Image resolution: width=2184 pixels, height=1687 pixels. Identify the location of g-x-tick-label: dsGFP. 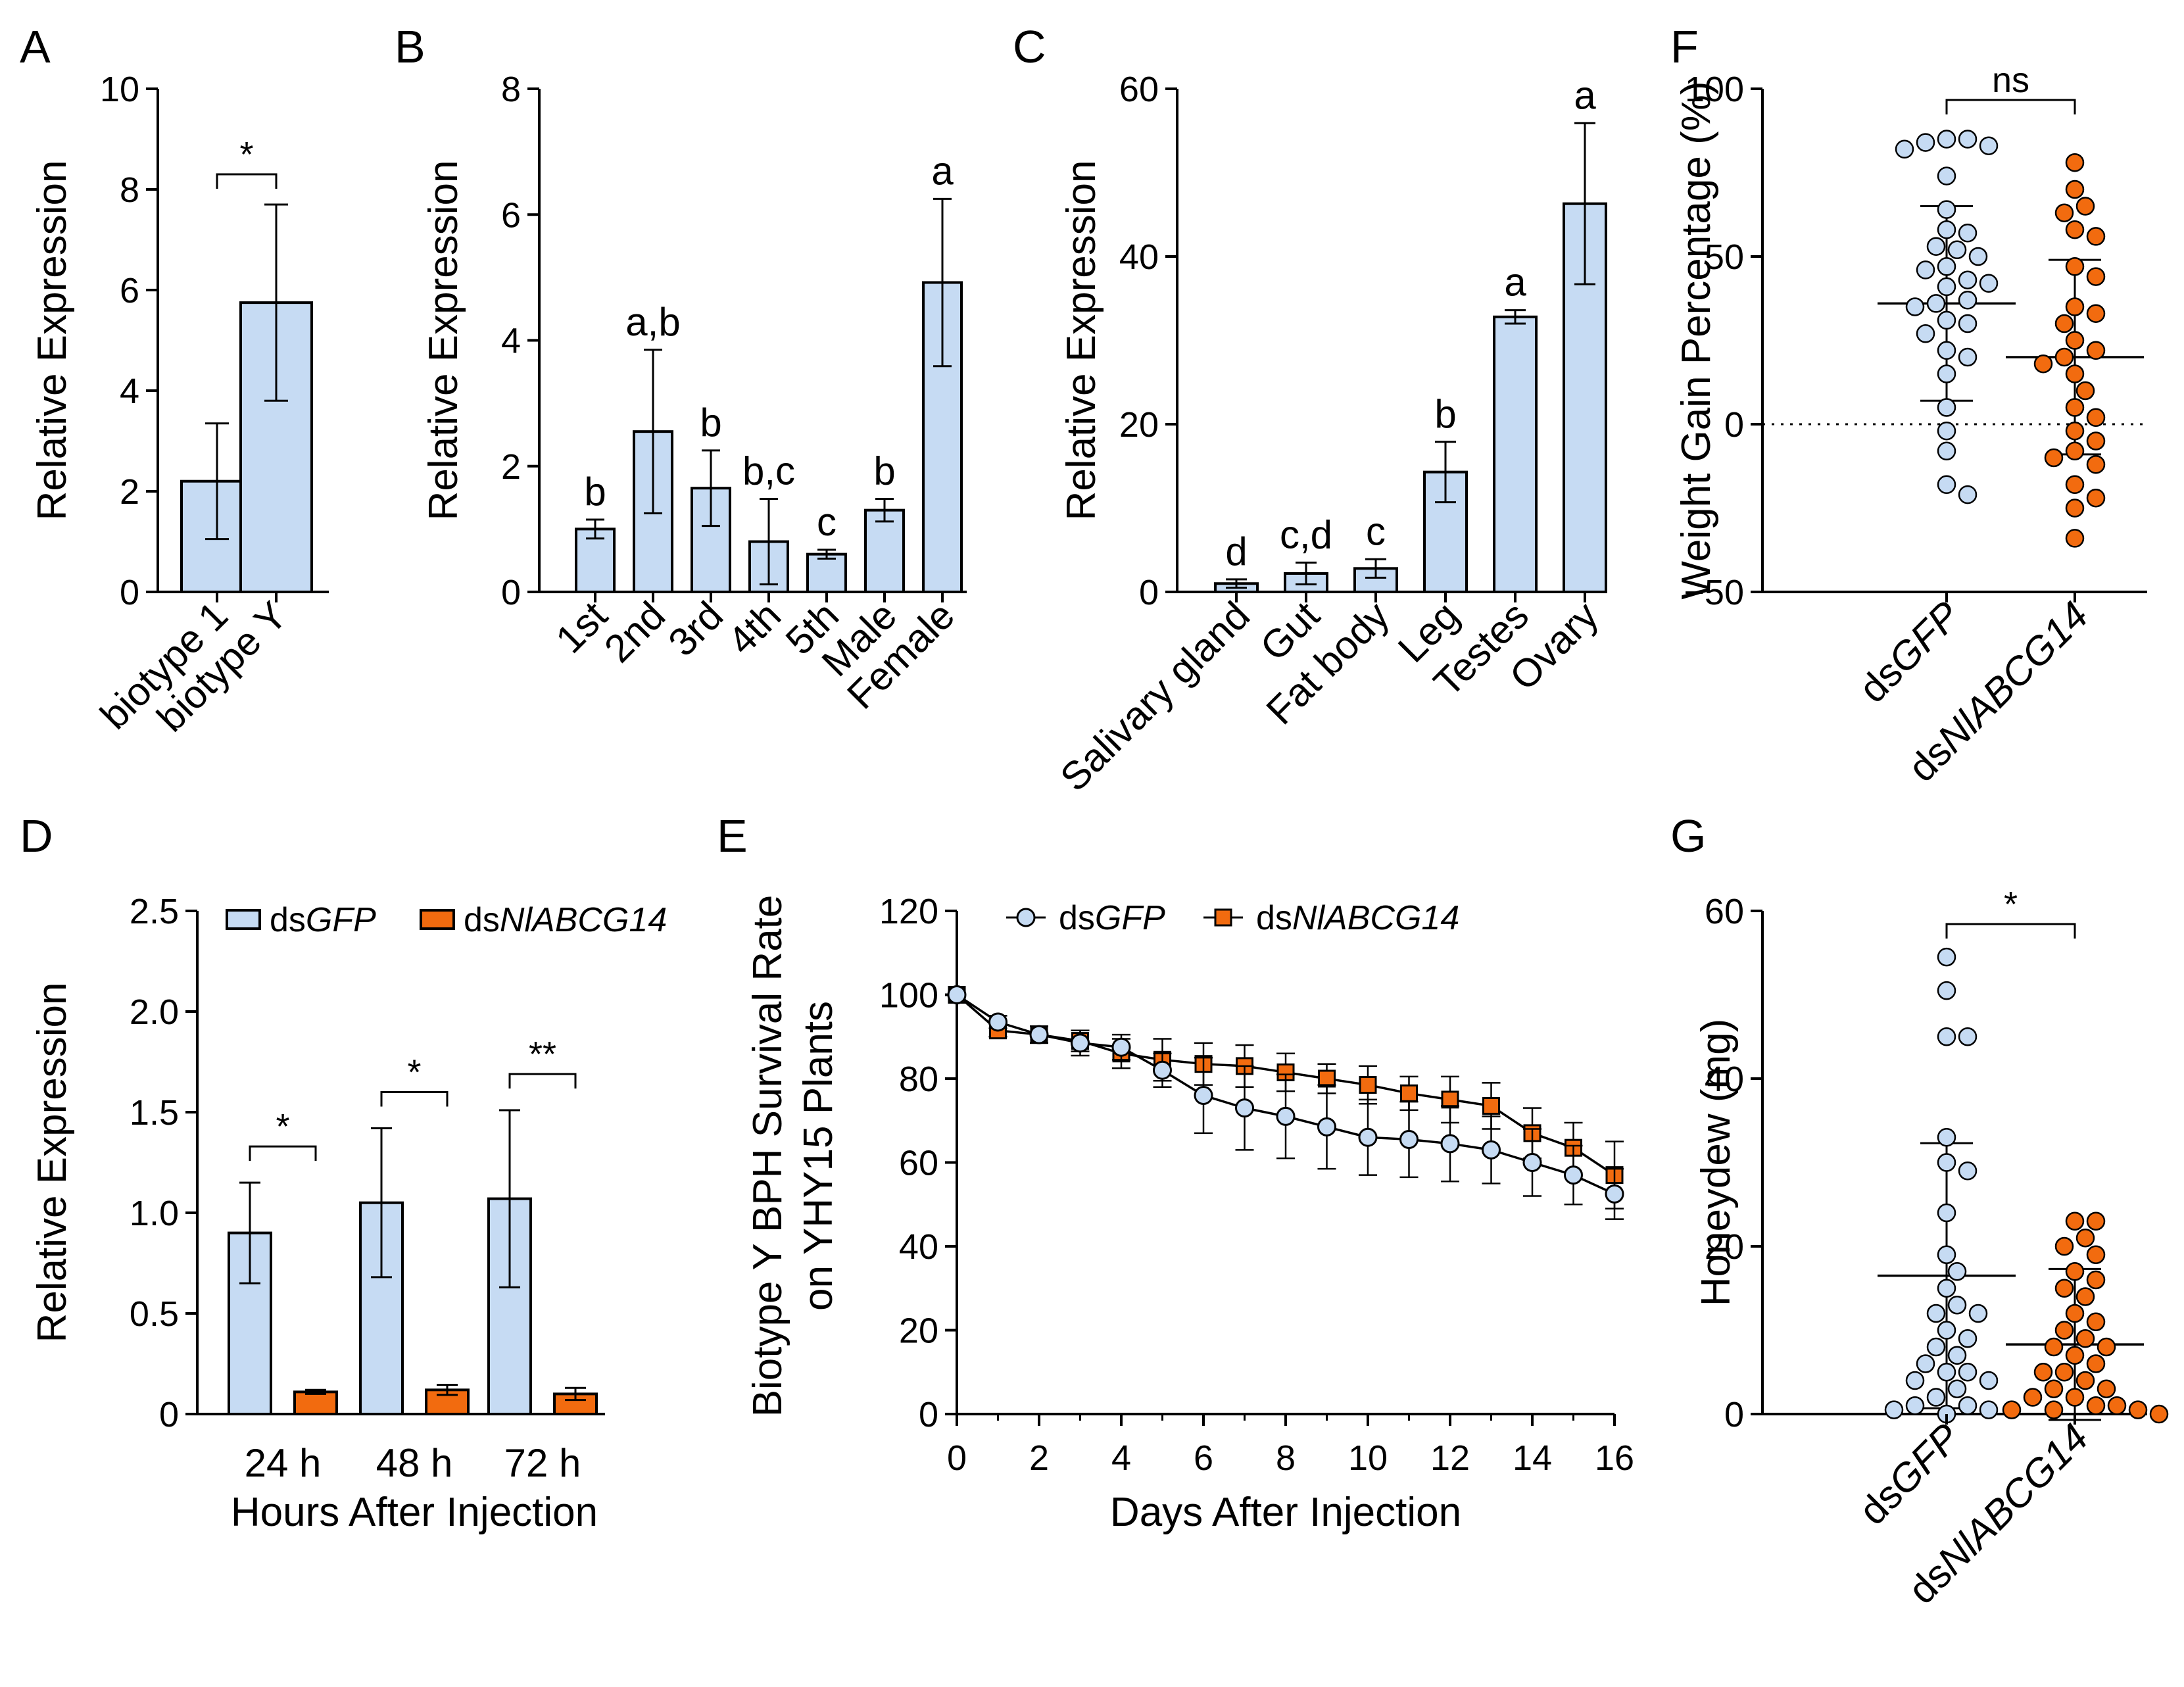
(1909, 1474).